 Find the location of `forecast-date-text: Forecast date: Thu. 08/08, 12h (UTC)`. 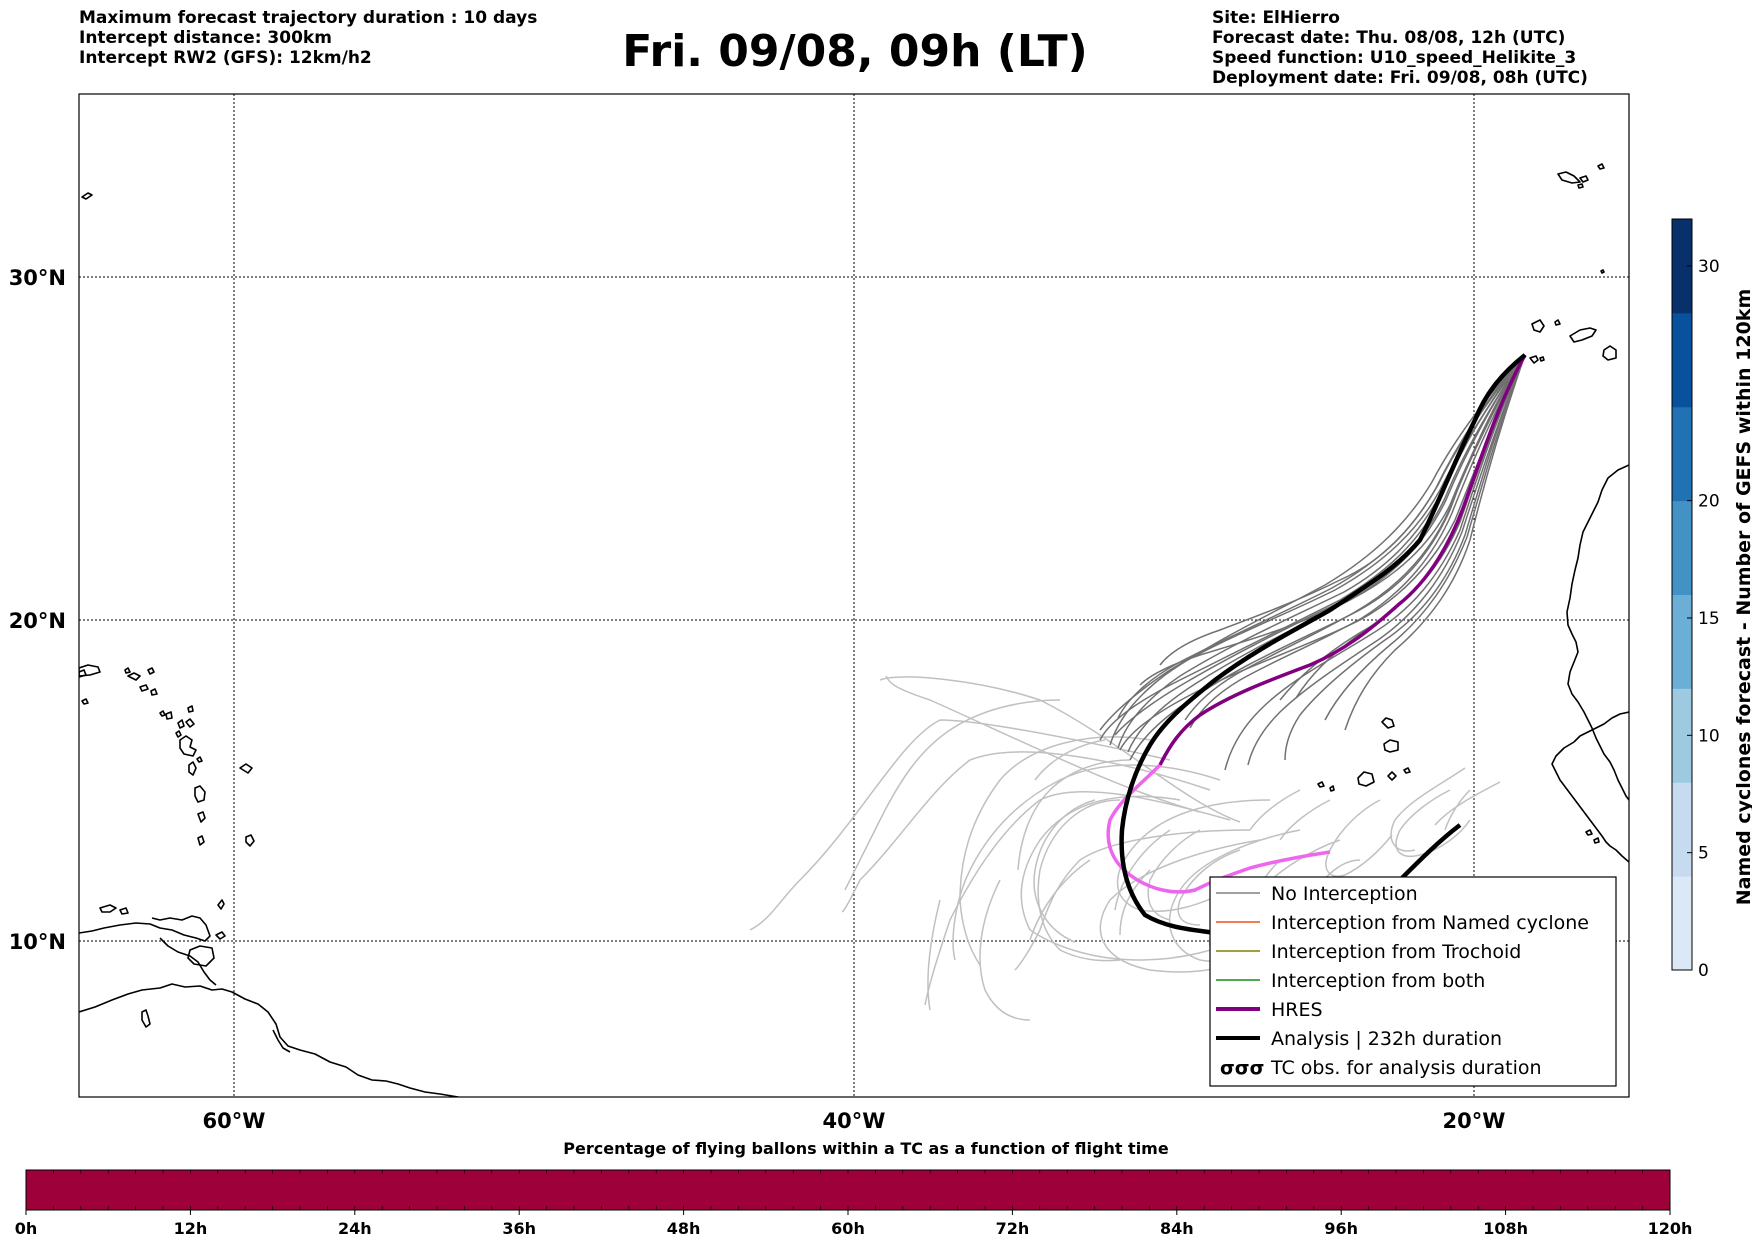

forecast-date-text: Forecast date: Thu. 08/08, 12h (UTC) is located at coordinates (1389, 38).